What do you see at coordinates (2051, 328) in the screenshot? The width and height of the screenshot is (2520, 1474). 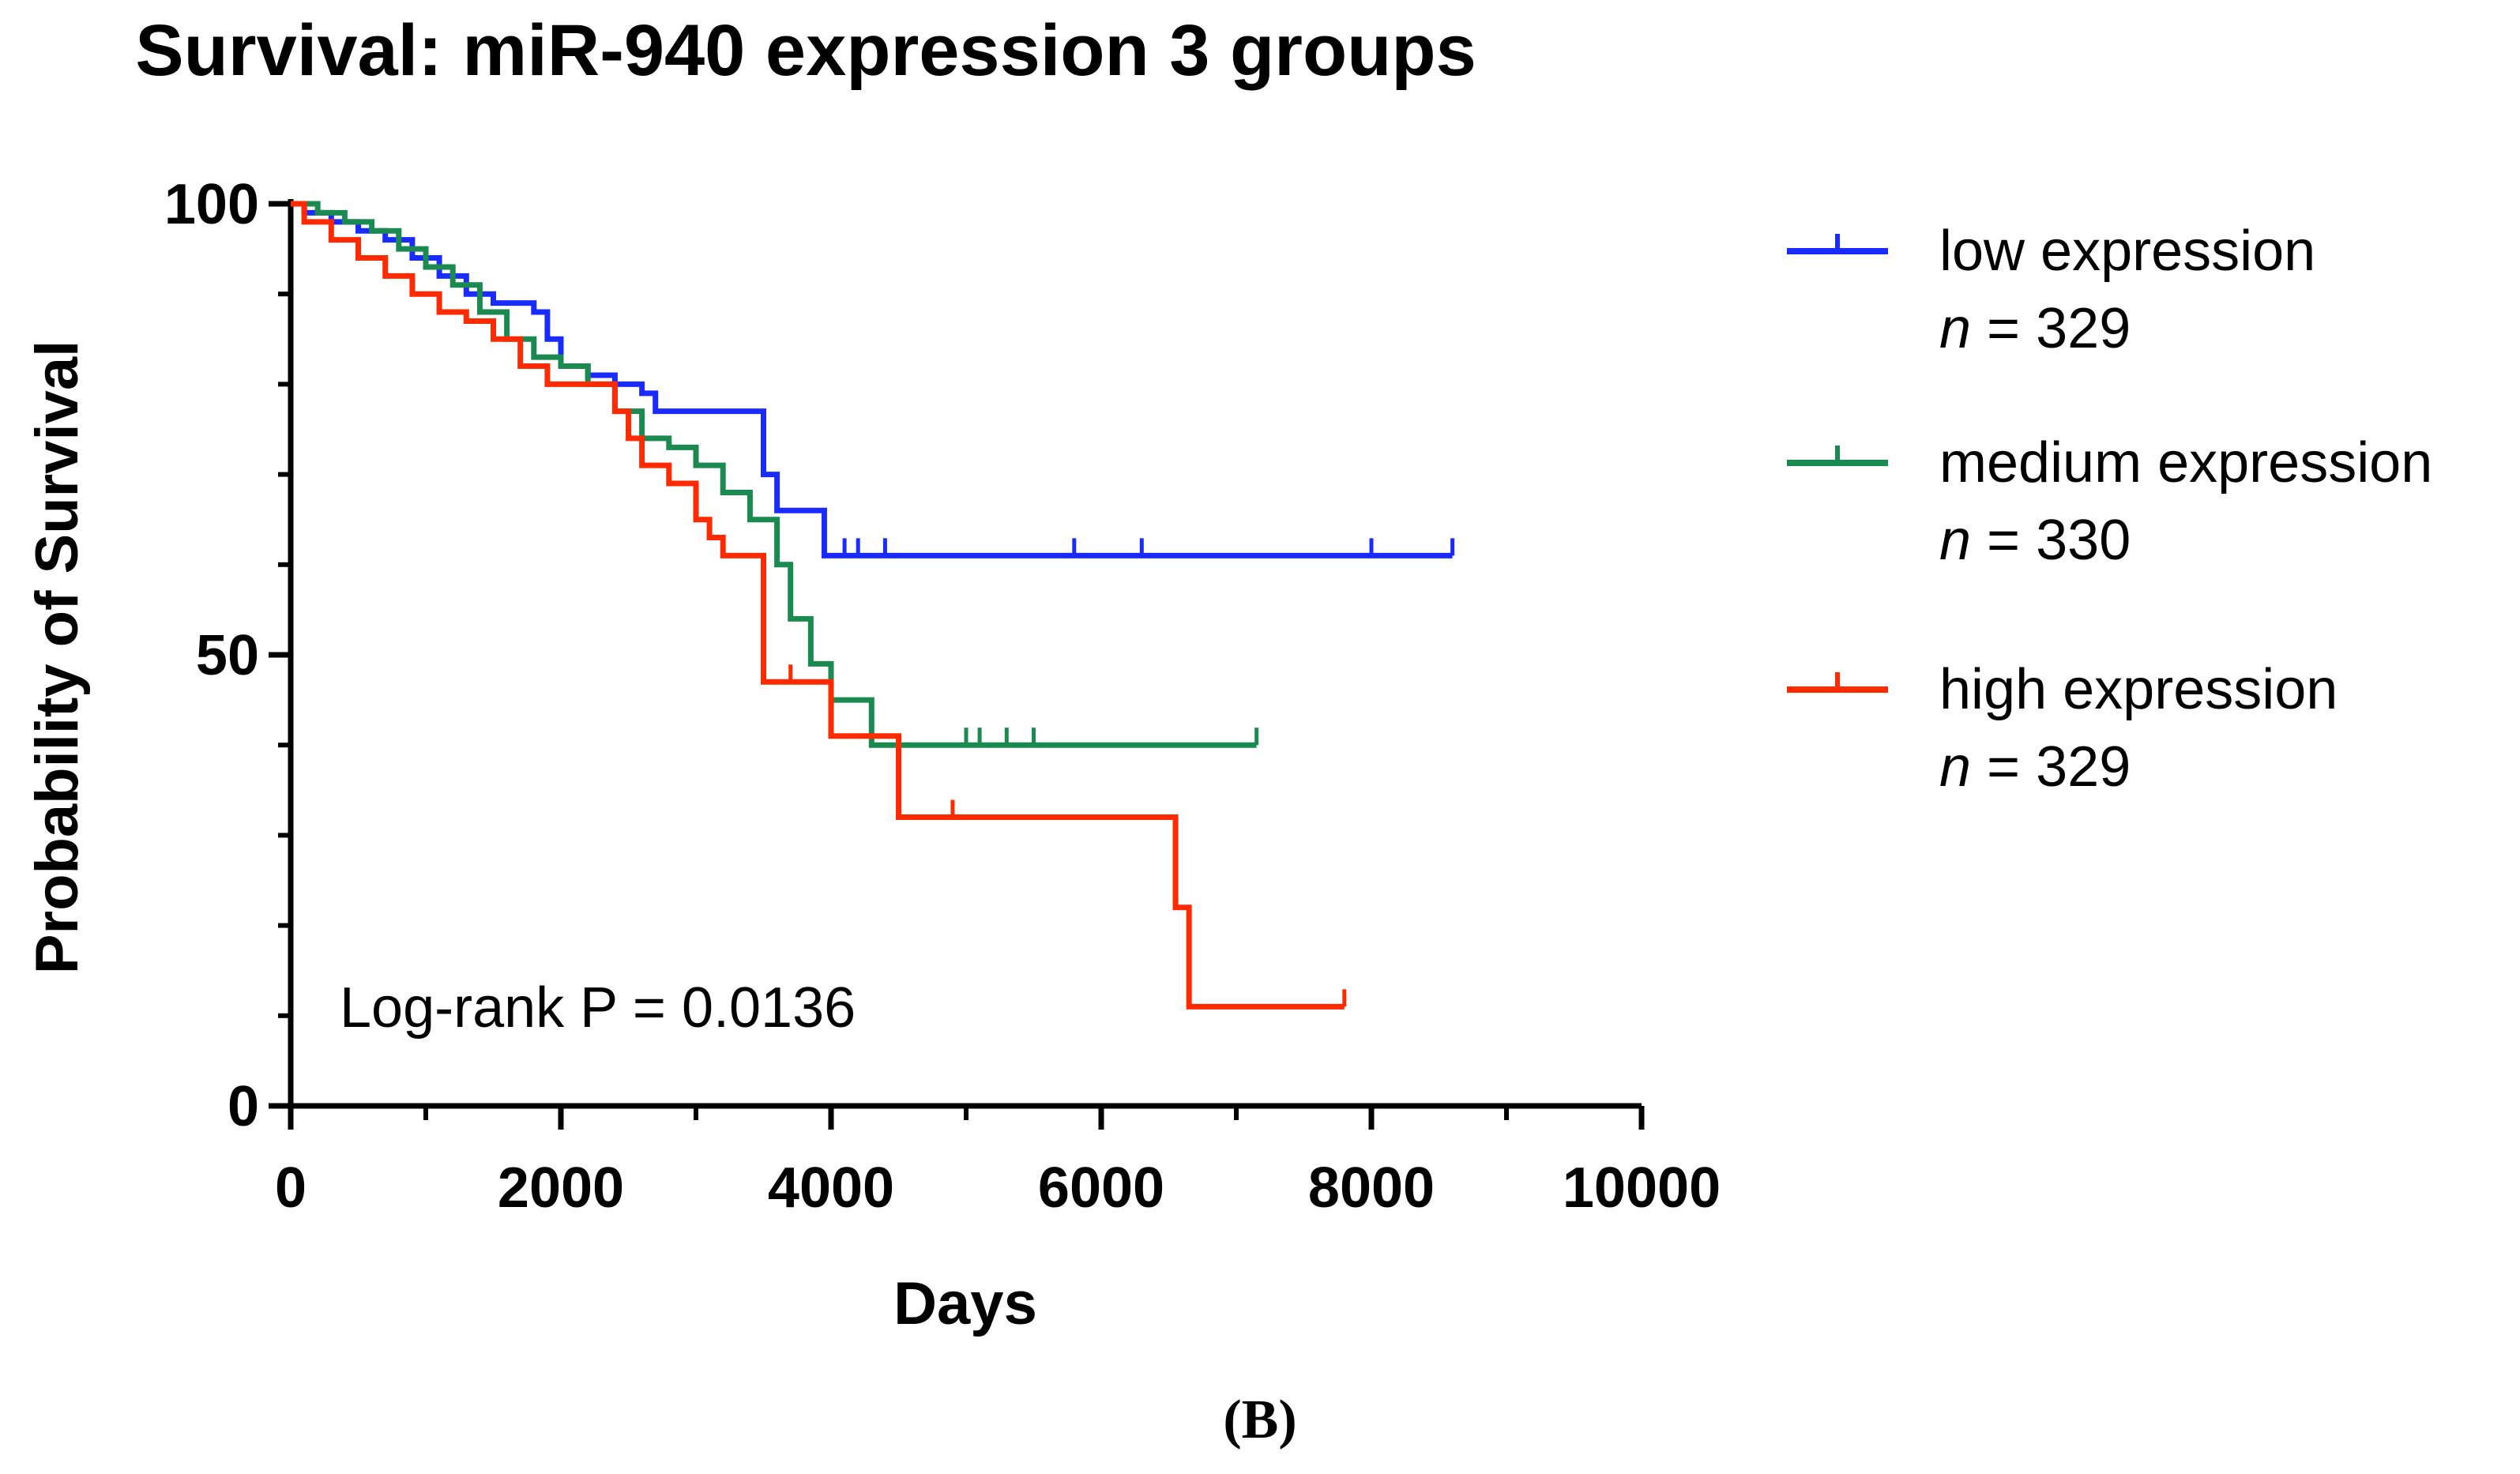 I see `legend-n-value-low: = 329` at bounding box center [2051, 328].